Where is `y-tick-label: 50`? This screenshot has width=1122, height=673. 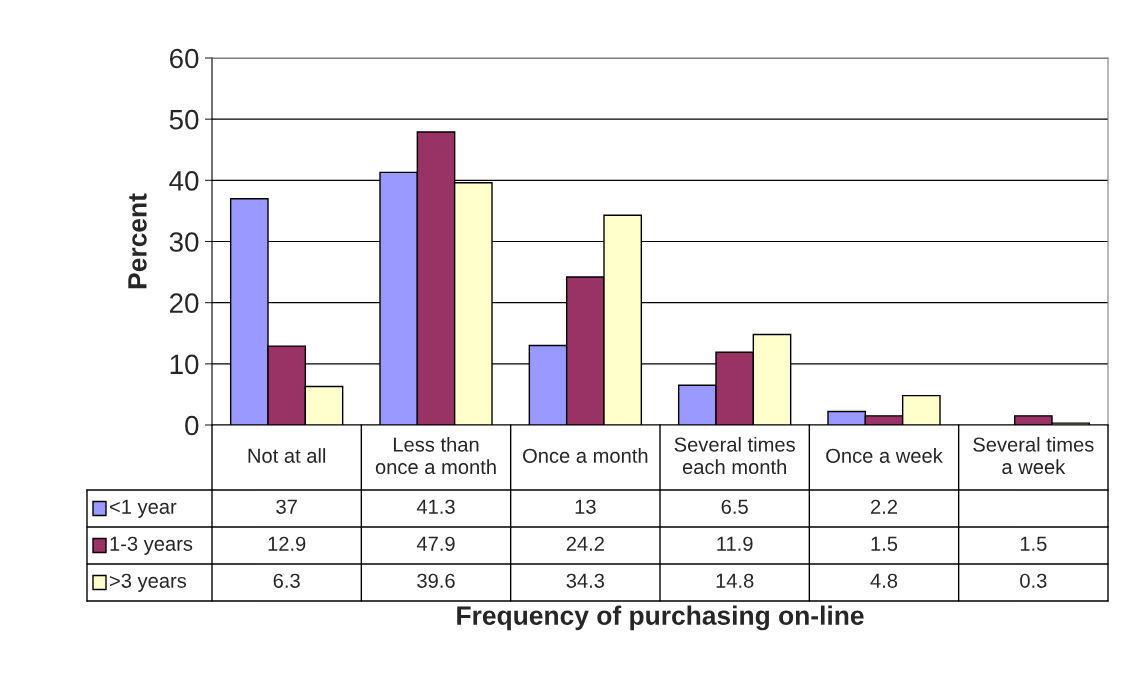
y-tick-label: 50 is located at coordinates (184, 119).